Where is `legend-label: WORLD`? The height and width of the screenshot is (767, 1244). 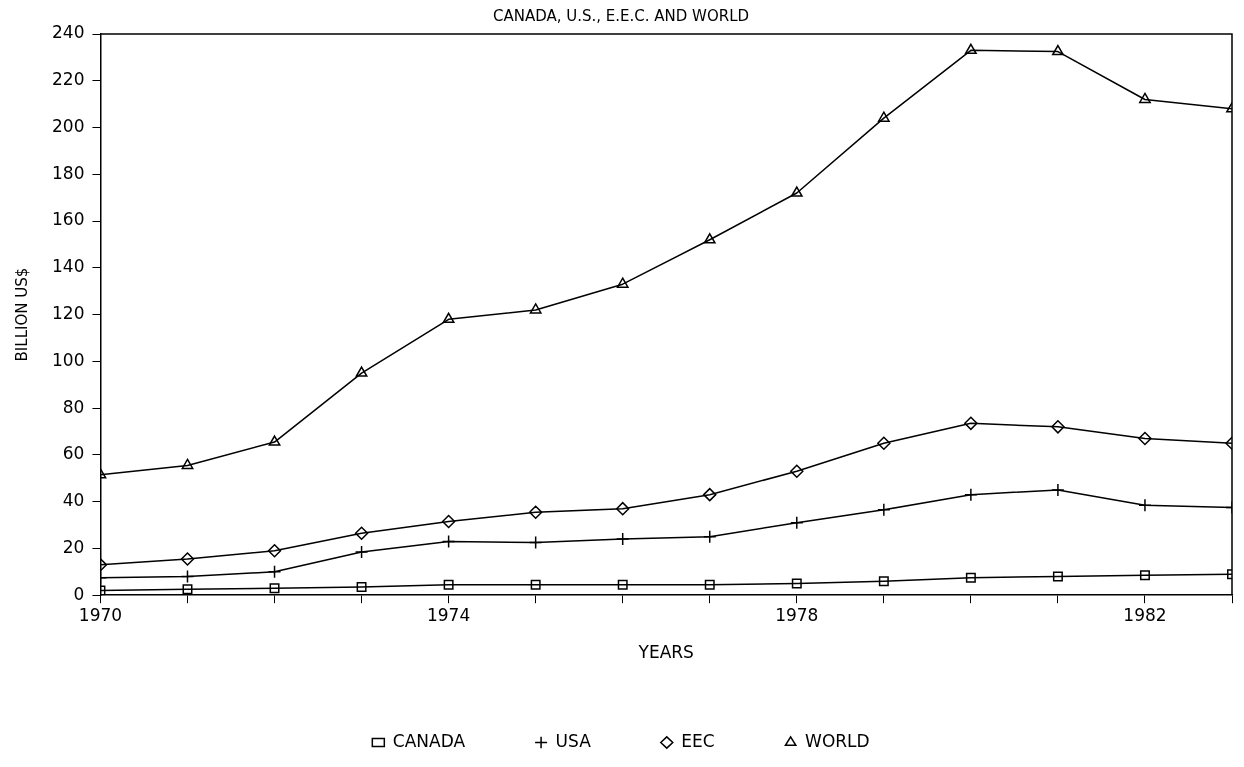 legend-label: WORLD is located at coordinates (837, 740).